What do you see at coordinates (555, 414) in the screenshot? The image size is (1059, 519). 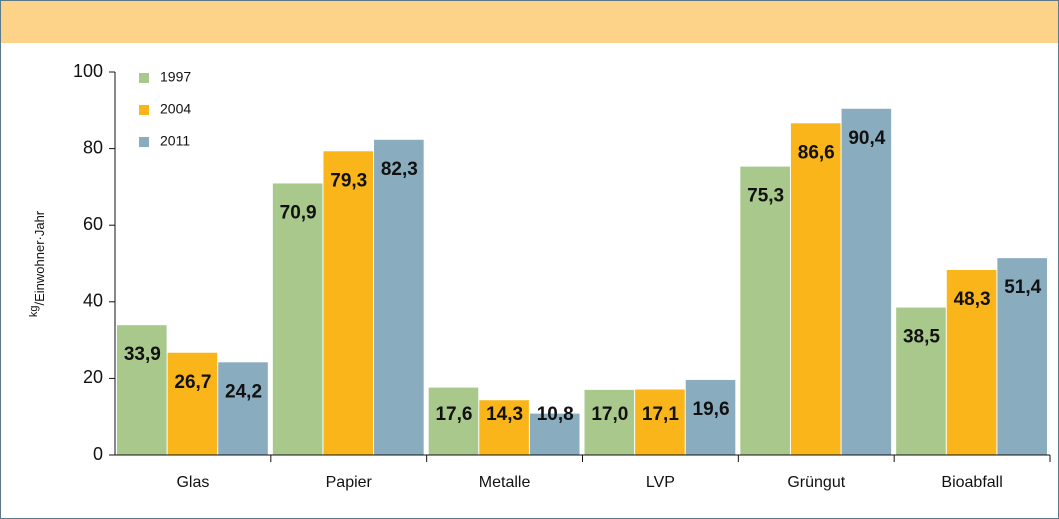 I see `value-label: 10,8` at bounding box center [555, 414].